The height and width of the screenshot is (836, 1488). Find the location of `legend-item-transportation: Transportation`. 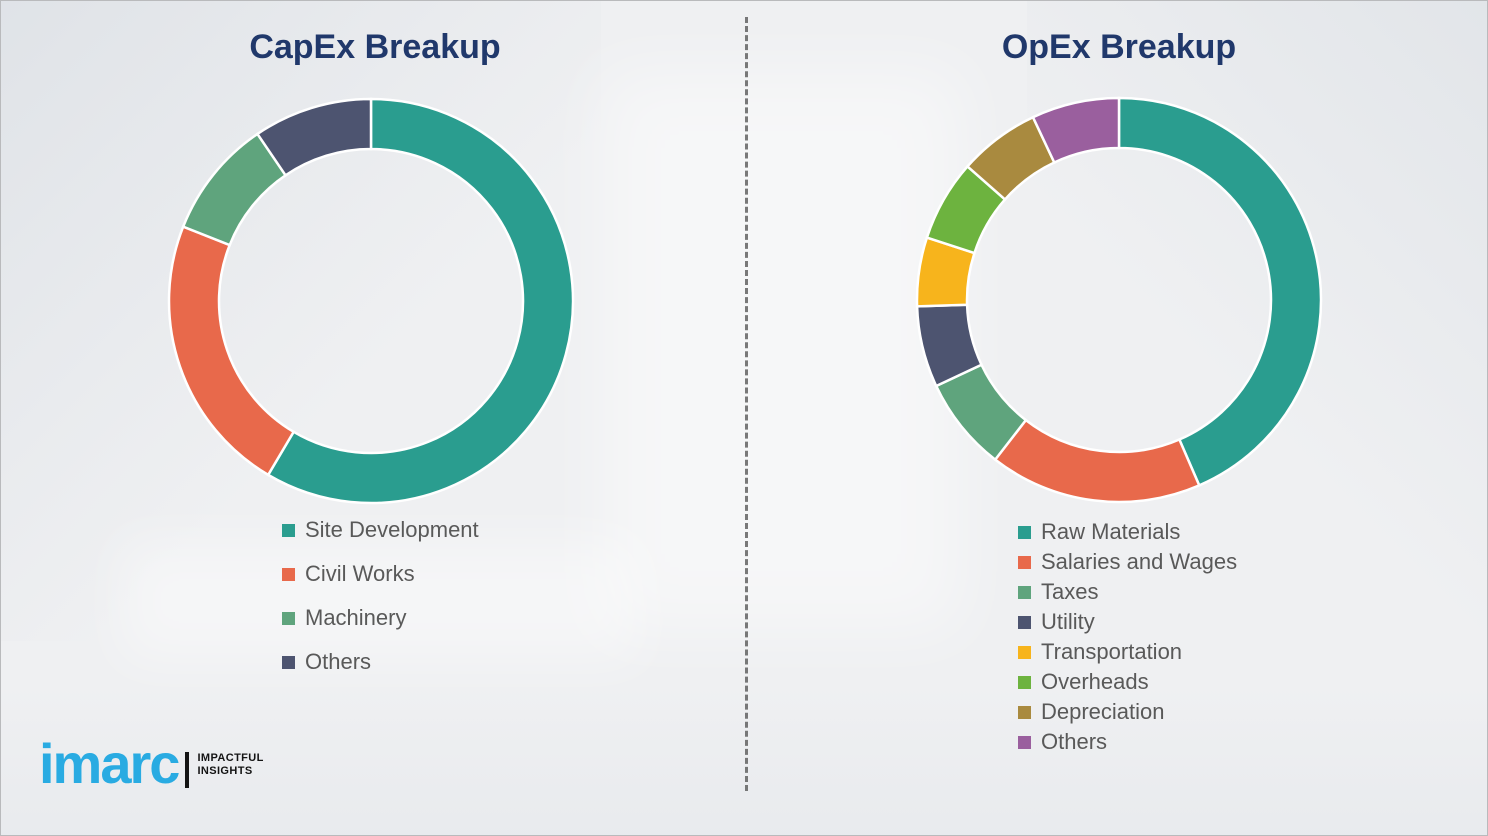

legend-item-transportation: Transportation is located at coordinates (1127, 652).